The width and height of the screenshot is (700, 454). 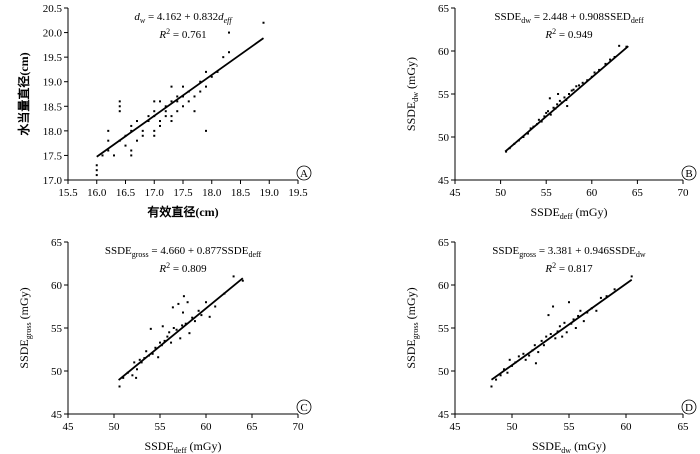 I want to click on x-tick-label: 50, so click(x=501, y=193).